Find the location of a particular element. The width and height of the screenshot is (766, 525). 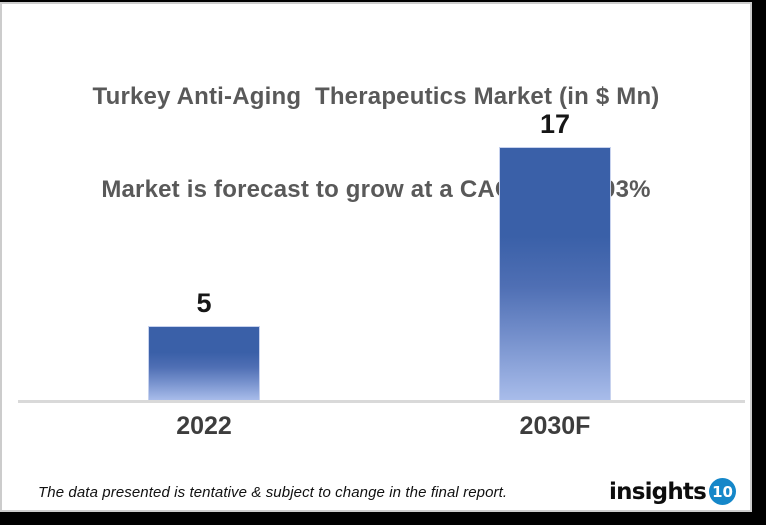

x-axis-label-2022: 2022 is located at coordinates (204, 426).